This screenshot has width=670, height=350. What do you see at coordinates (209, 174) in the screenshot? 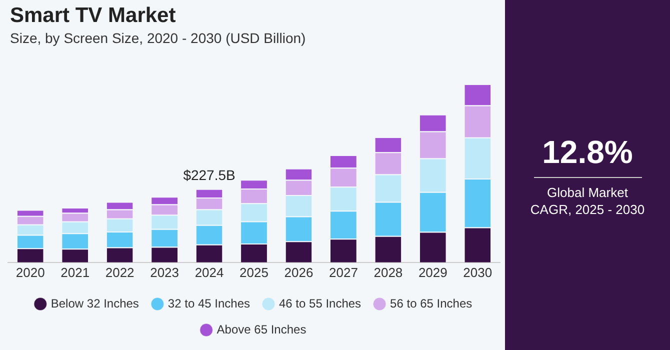
I see `annotation: $227.5B` at bounding box center [209, 174].